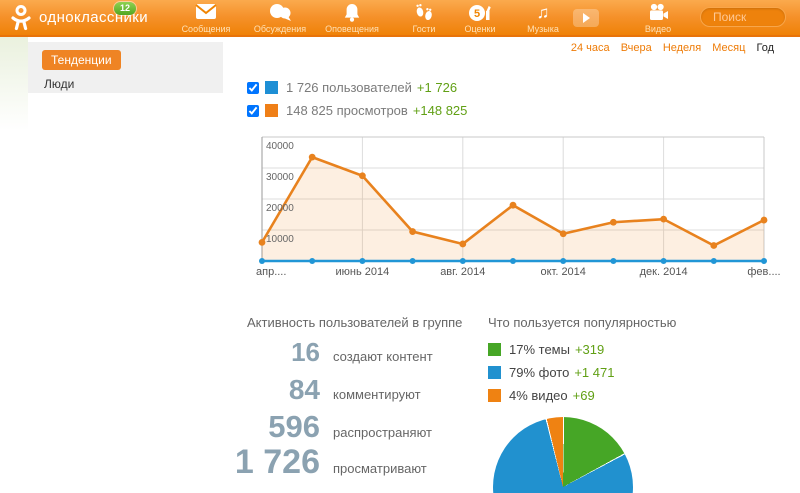 The height and width of the screenshot is (493, 800). What do you see at coordinates (437, 87) in the screenshot?
I see `series-delta: +1 726` at bounding box center [437, 87].